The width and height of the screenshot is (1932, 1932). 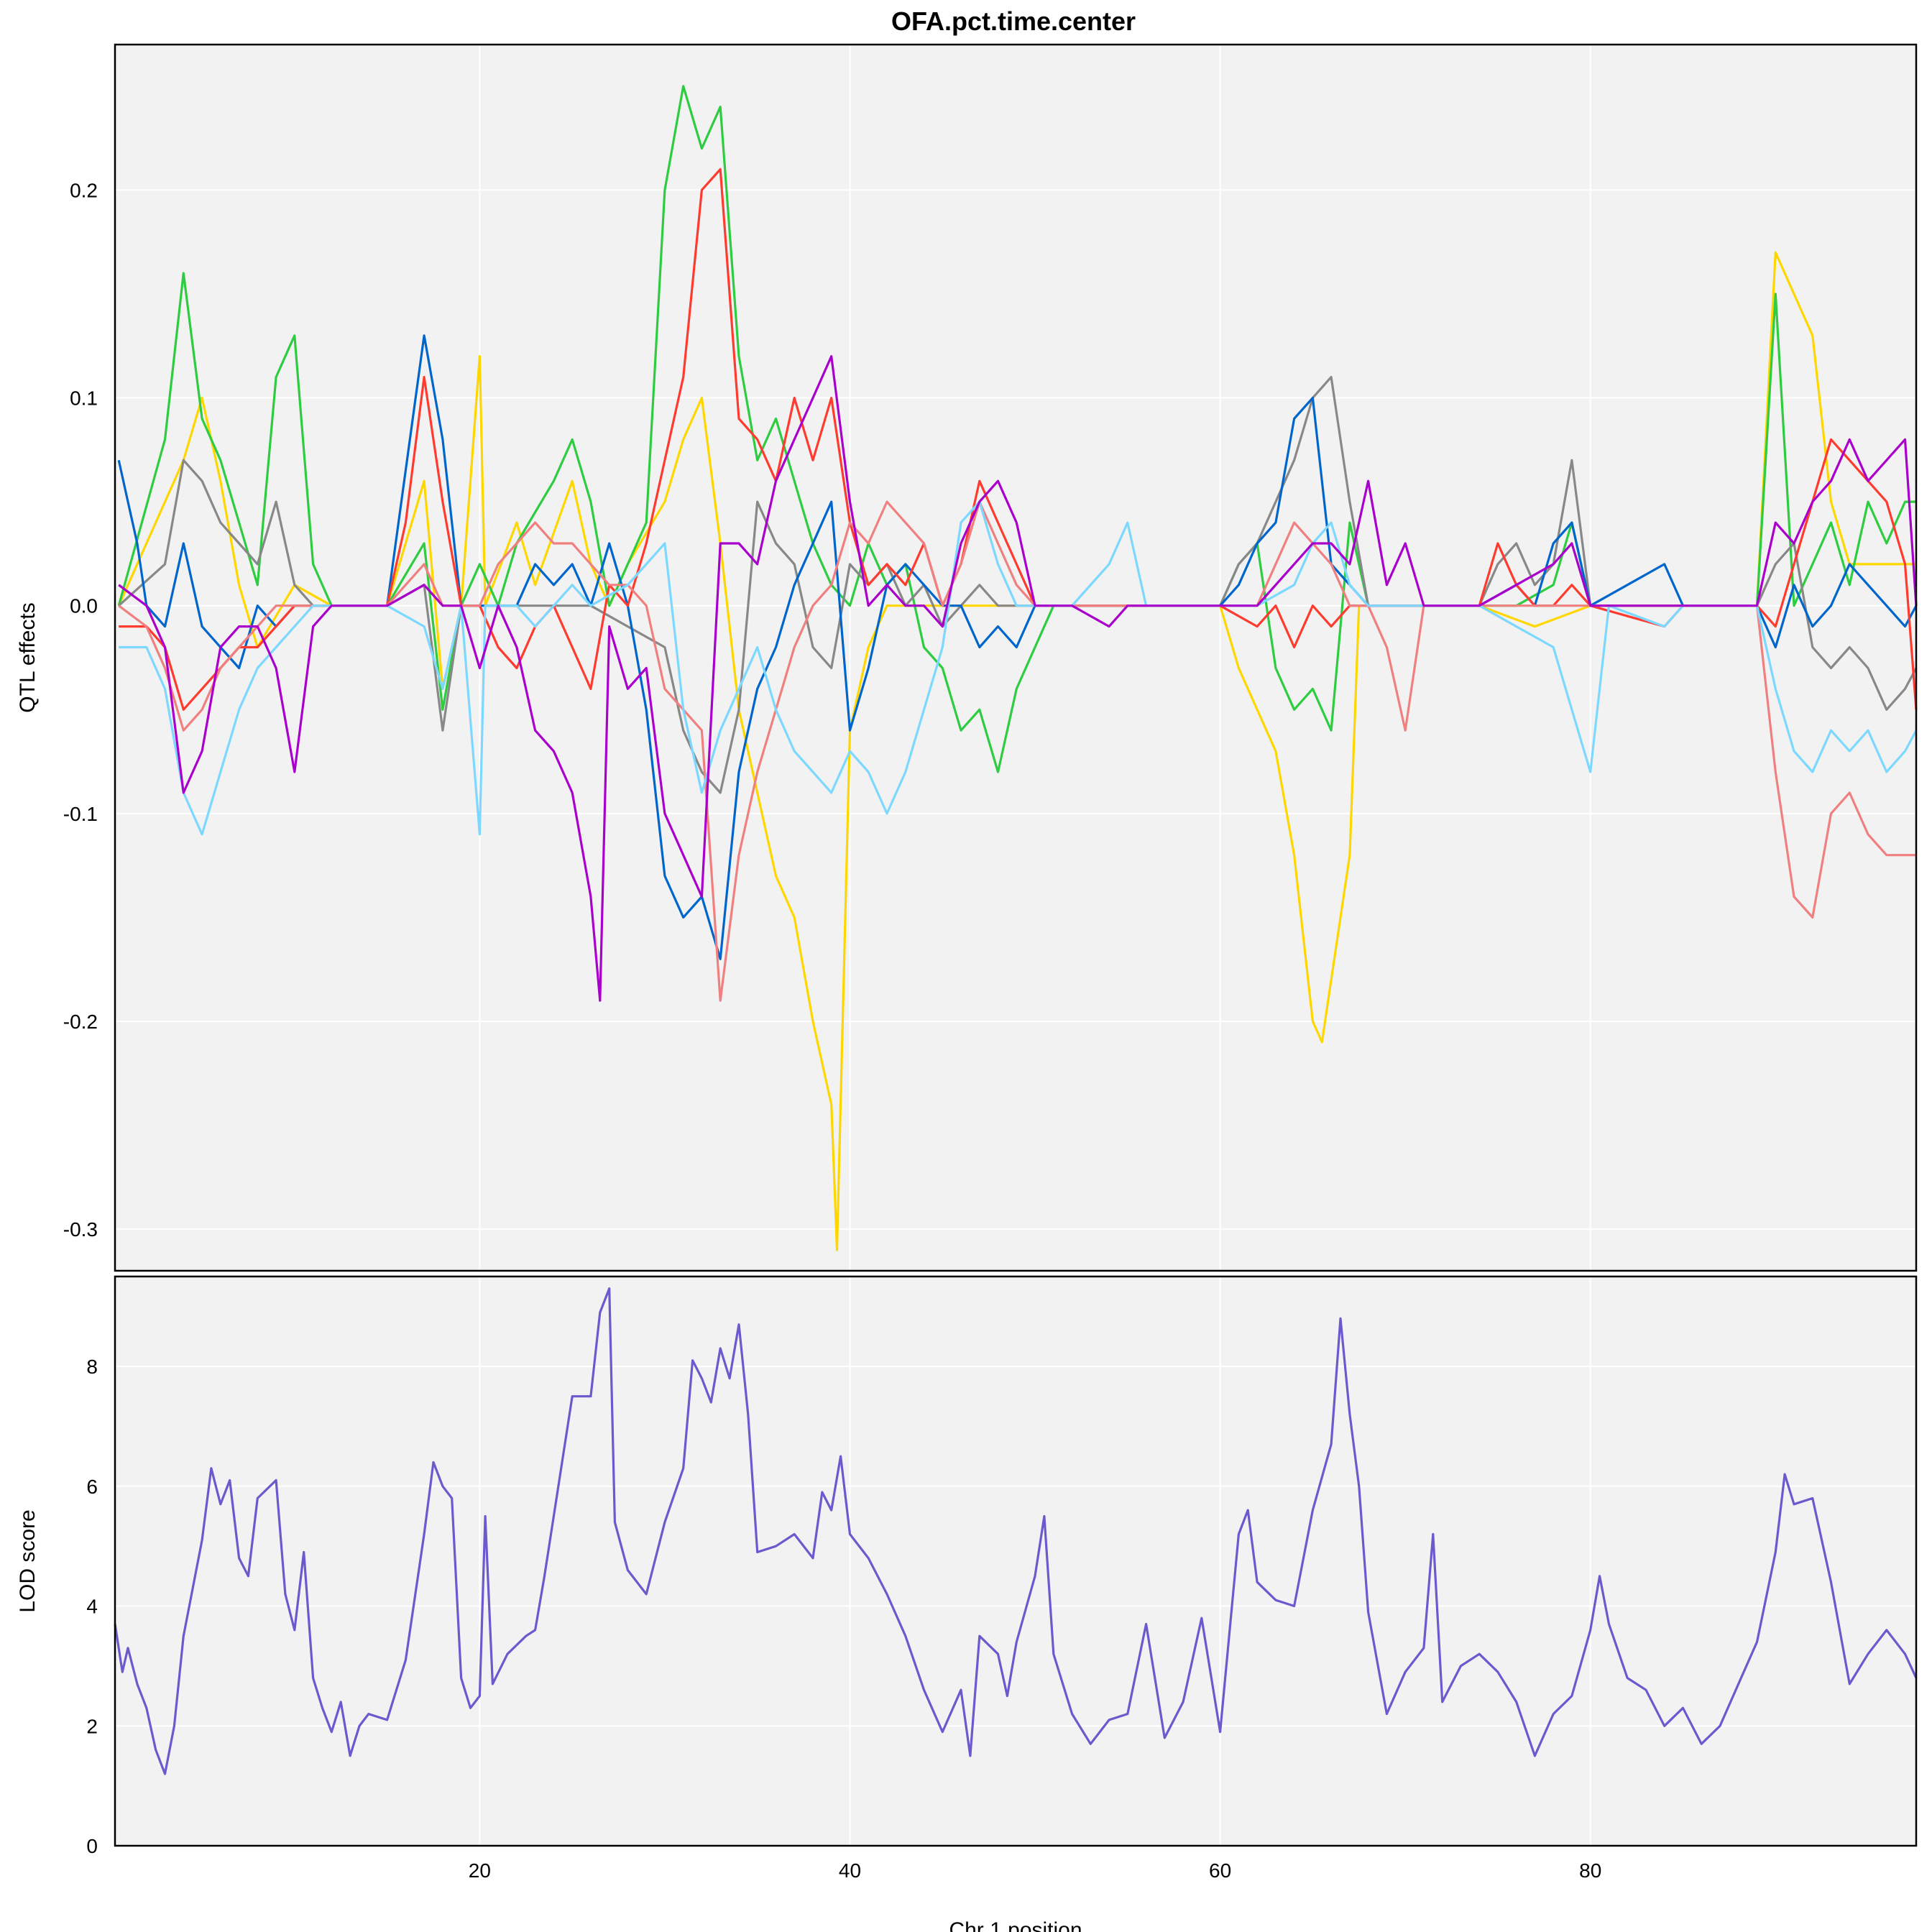 What do you see at coordinates (28, 657) in the screenshot?
I see `effects-y-axis-title: QTL effects` at bounding box center [28, 657].